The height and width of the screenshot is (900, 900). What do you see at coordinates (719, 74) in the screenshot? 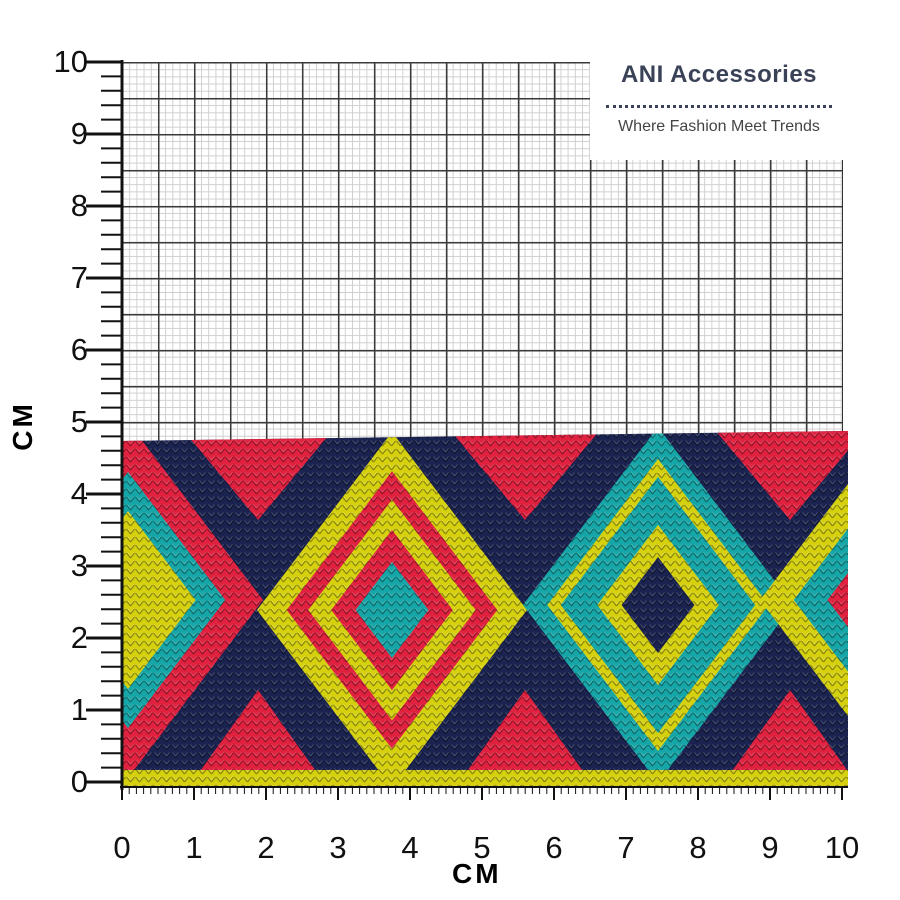
I see `logo-title: ANI Accessories` at bounding box center [719, 74].